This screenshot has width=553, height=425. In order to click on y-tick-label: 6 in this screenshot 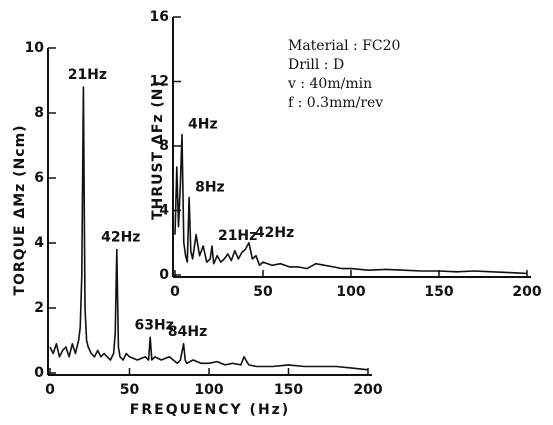, I will do `click(39, 178)`.